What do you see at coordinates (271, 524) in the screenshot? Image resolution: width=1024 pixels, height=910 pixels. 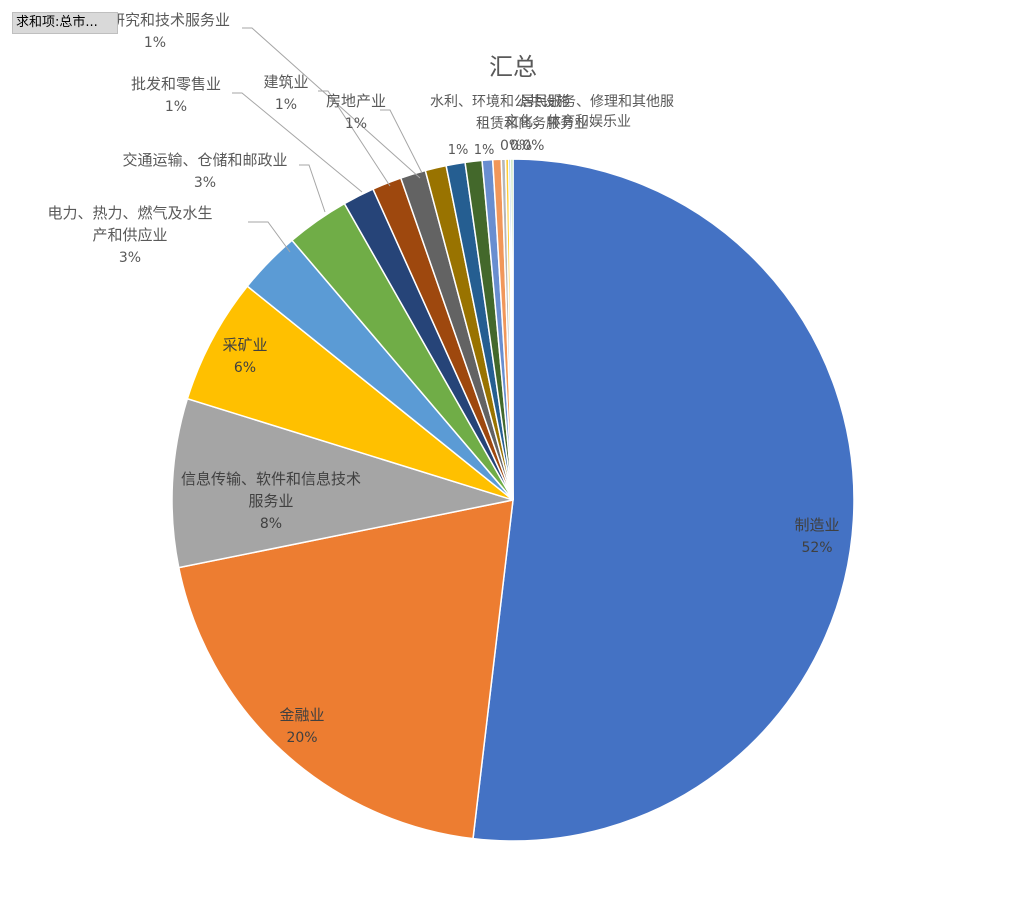 I see `slice-percent-label: 8%` at bounding box center [271, 524].